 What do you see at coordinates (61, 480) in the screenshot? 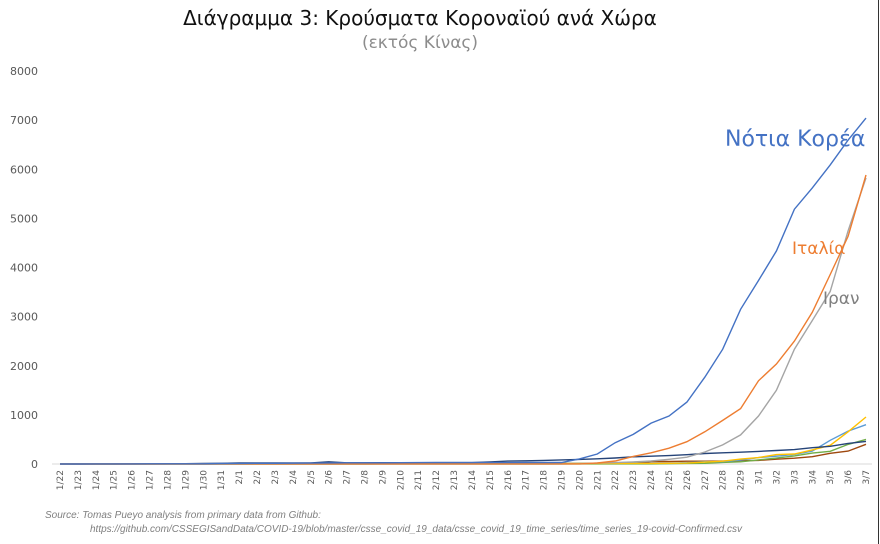
I see `x-tick-label: 1/22` at bounding box center [61, 480].